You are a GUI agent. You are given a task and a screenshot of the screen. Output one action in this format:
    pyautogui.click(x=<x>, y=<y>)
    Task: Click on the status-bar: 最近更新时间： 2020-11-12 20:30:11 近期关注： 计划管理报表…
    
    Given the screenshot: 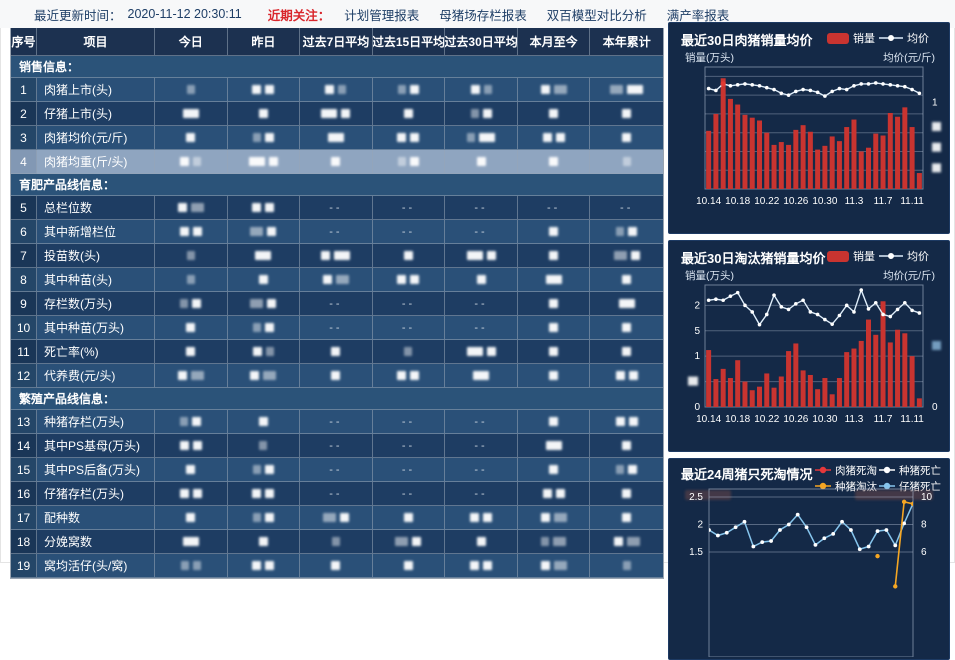 What is the action you would take?
    pyautogui.click(x=477, y=14)
    